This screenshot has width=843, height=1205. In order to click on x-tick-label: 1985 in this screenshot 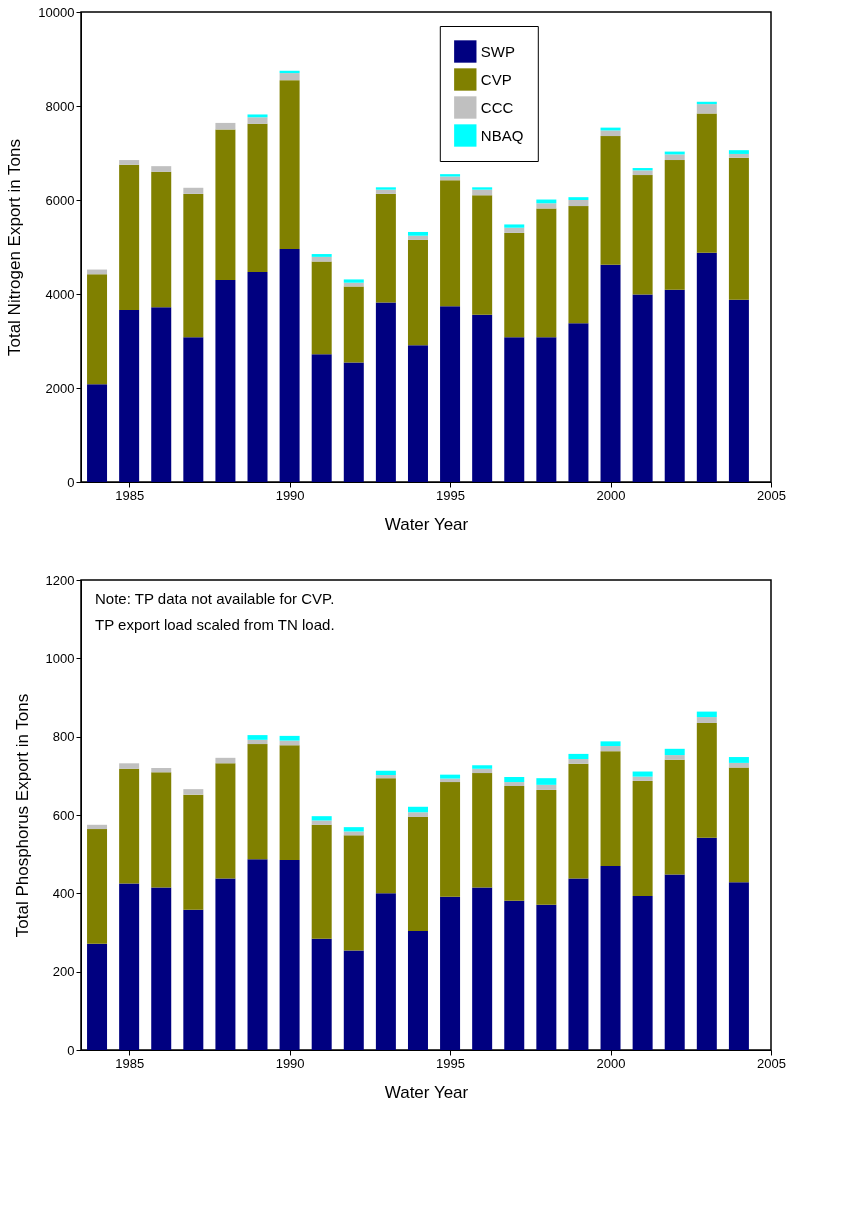, I will do `click(130, 495)`.